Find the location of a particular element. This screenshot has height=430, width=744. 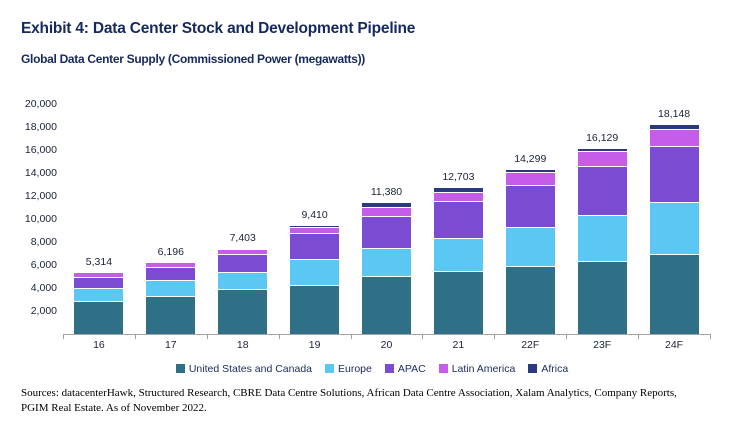

x-axis-label: 20 is located at coordinates (386, 345).